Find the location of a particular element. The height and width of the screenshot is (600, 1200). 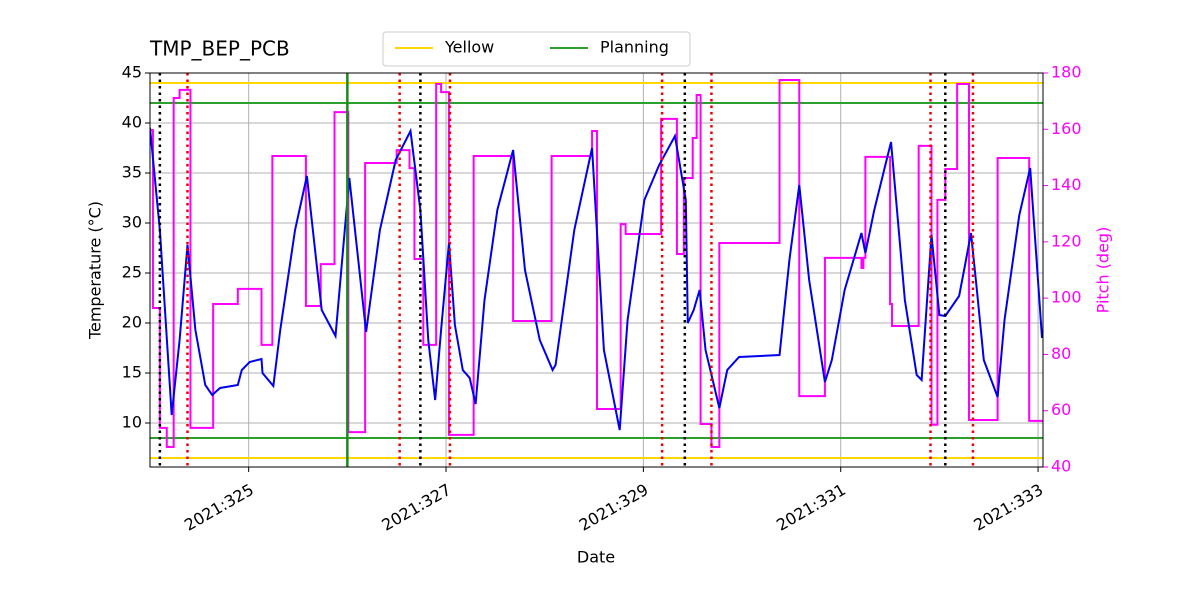

legend-label: Yellow is located at coordinates (469, 47).